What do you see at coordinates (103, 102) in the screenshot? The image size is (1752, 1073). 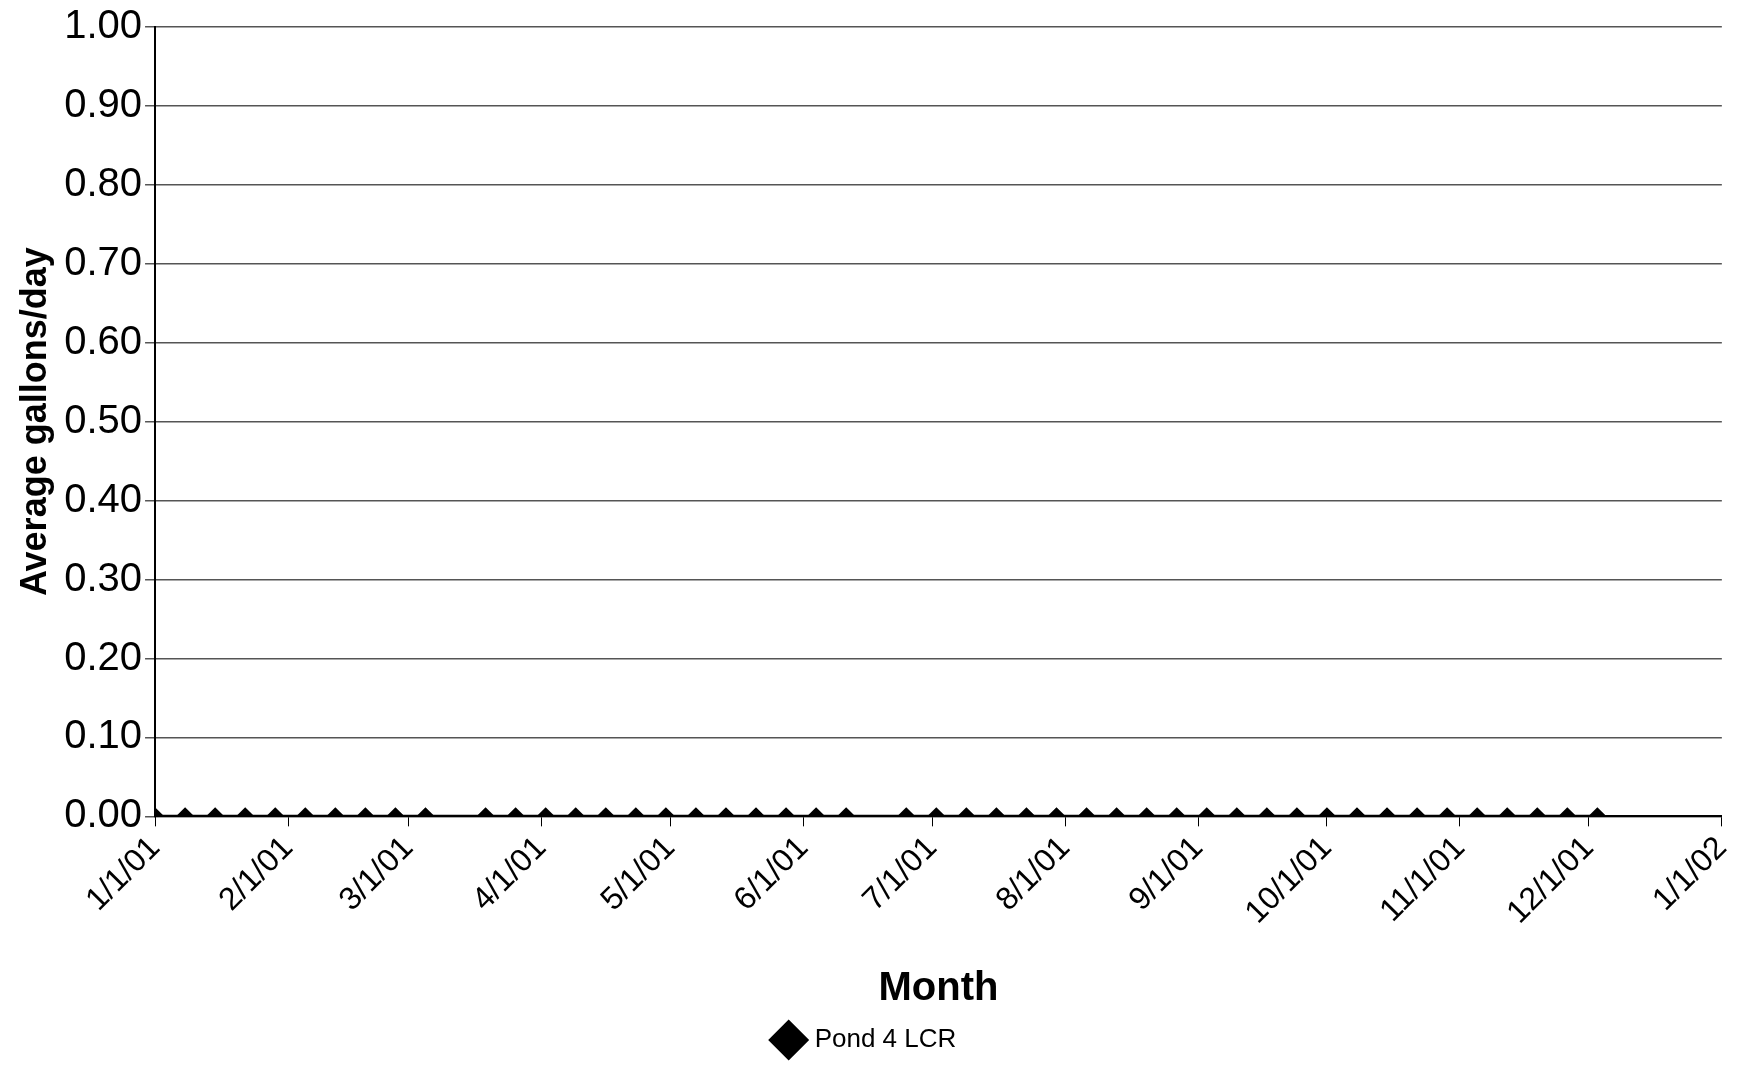 I see `y-tick-label: 0.90` at bounding box center [103, 102].